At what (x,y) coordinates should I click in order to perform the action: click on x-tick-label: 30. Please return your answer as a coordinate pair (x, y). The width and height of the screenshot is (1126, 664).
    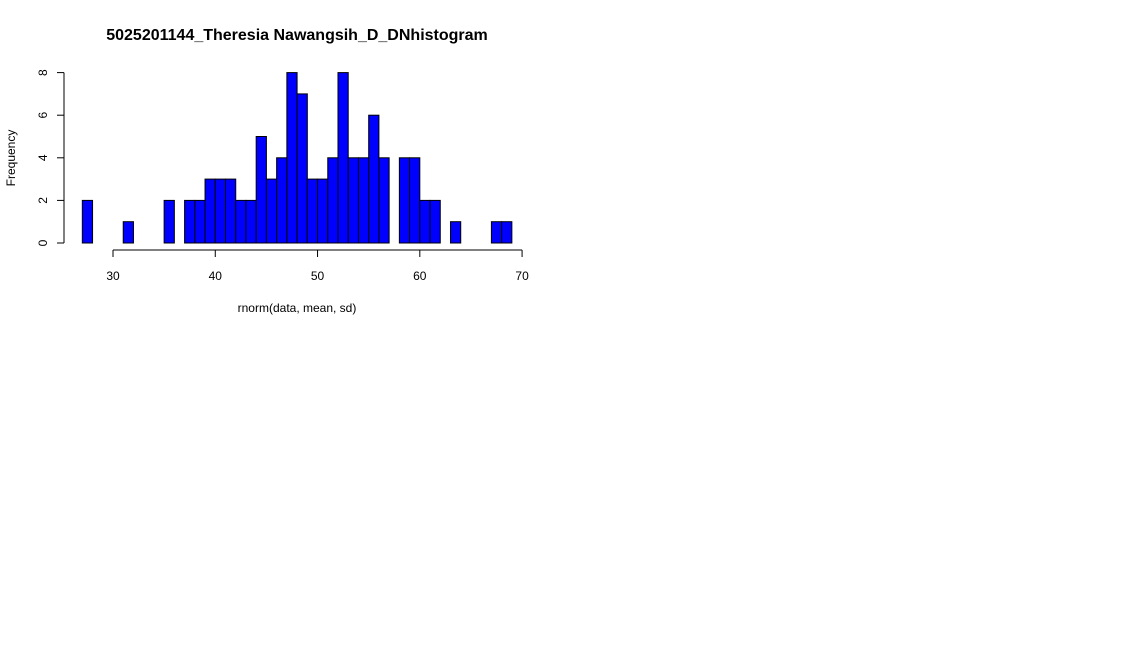
    Looking at the image, I should click on (113, 276).